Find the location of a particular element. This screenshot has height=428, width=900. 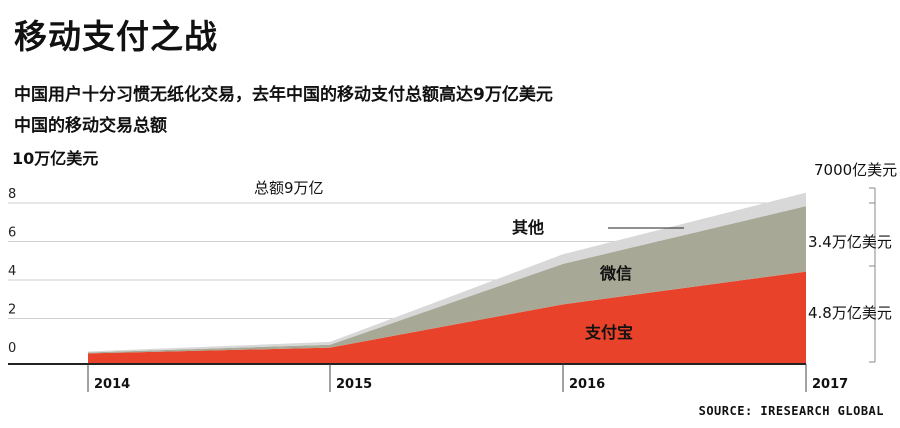

y-tick-label: 4 is located at coordinates (12, 271).